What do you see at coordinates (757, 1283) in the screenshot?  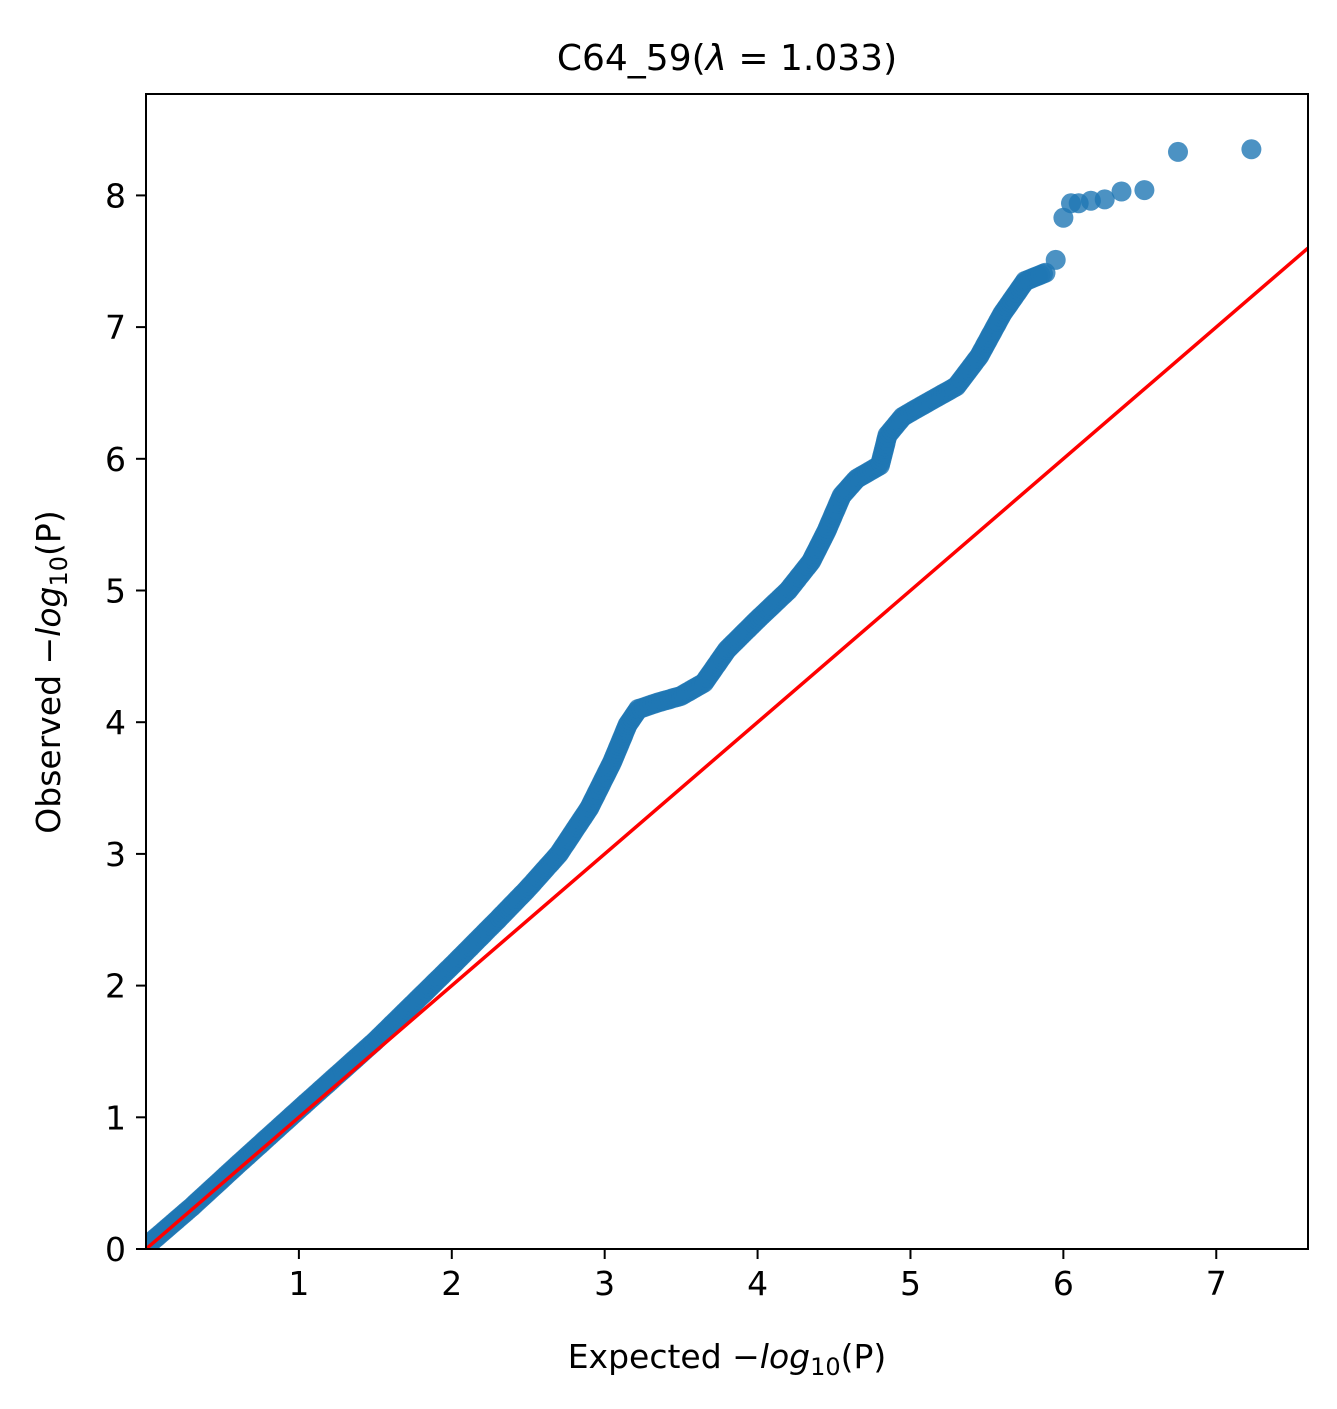 I see `x-tick-label: 4` at bounding box center [757, 1283].